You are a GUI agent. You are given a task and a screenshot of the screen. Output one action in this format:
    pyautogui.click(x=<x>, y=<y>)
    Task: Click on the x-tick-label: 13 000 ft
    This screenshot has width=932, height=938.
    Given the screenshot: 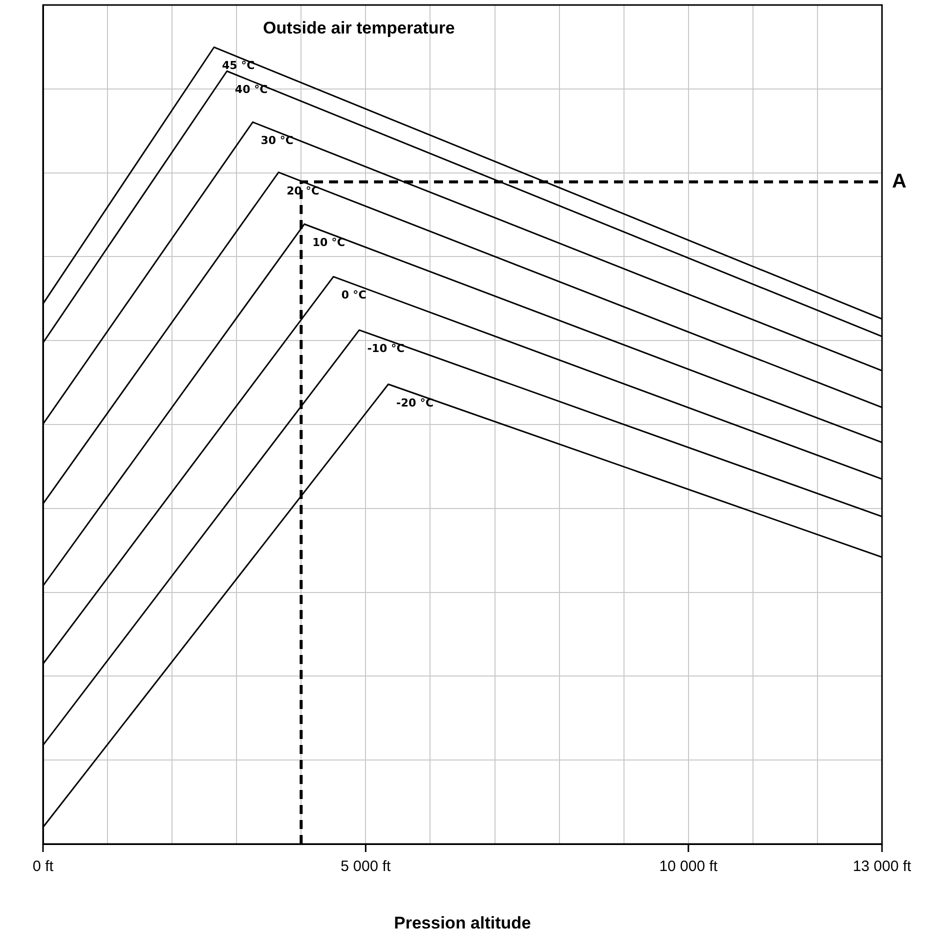 What is the action you would take?
    pyautogui.click(x=882, y=867)
    